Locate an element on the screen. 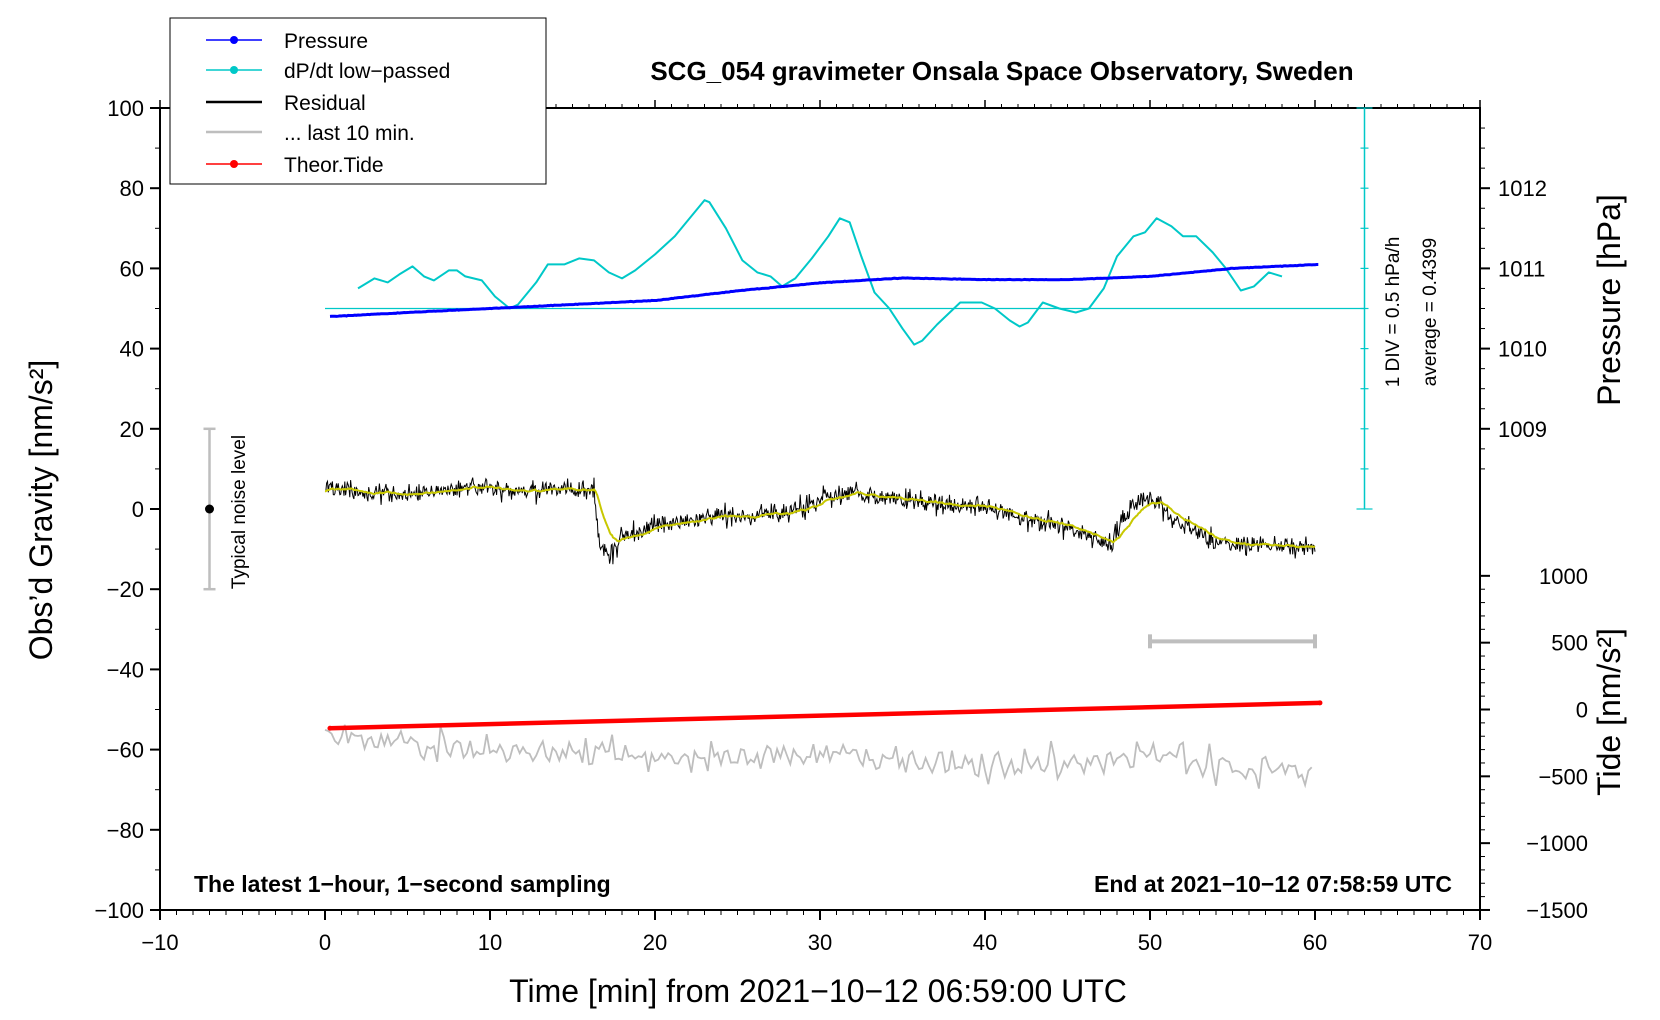 The width and height of the screenshot is (1660, 1020). y-tick-label: −60 is located at coordinates (125, 750).